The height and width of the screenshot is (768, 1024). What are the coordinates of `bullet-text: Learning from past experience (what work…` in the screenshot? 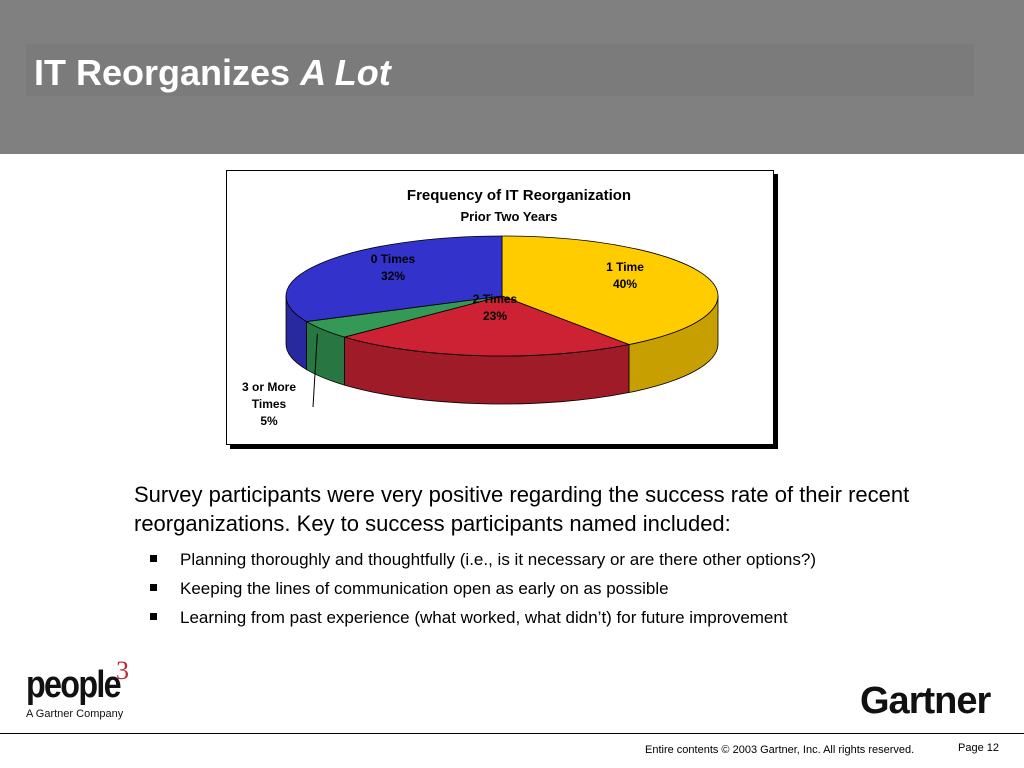 It's located at (484, 617).